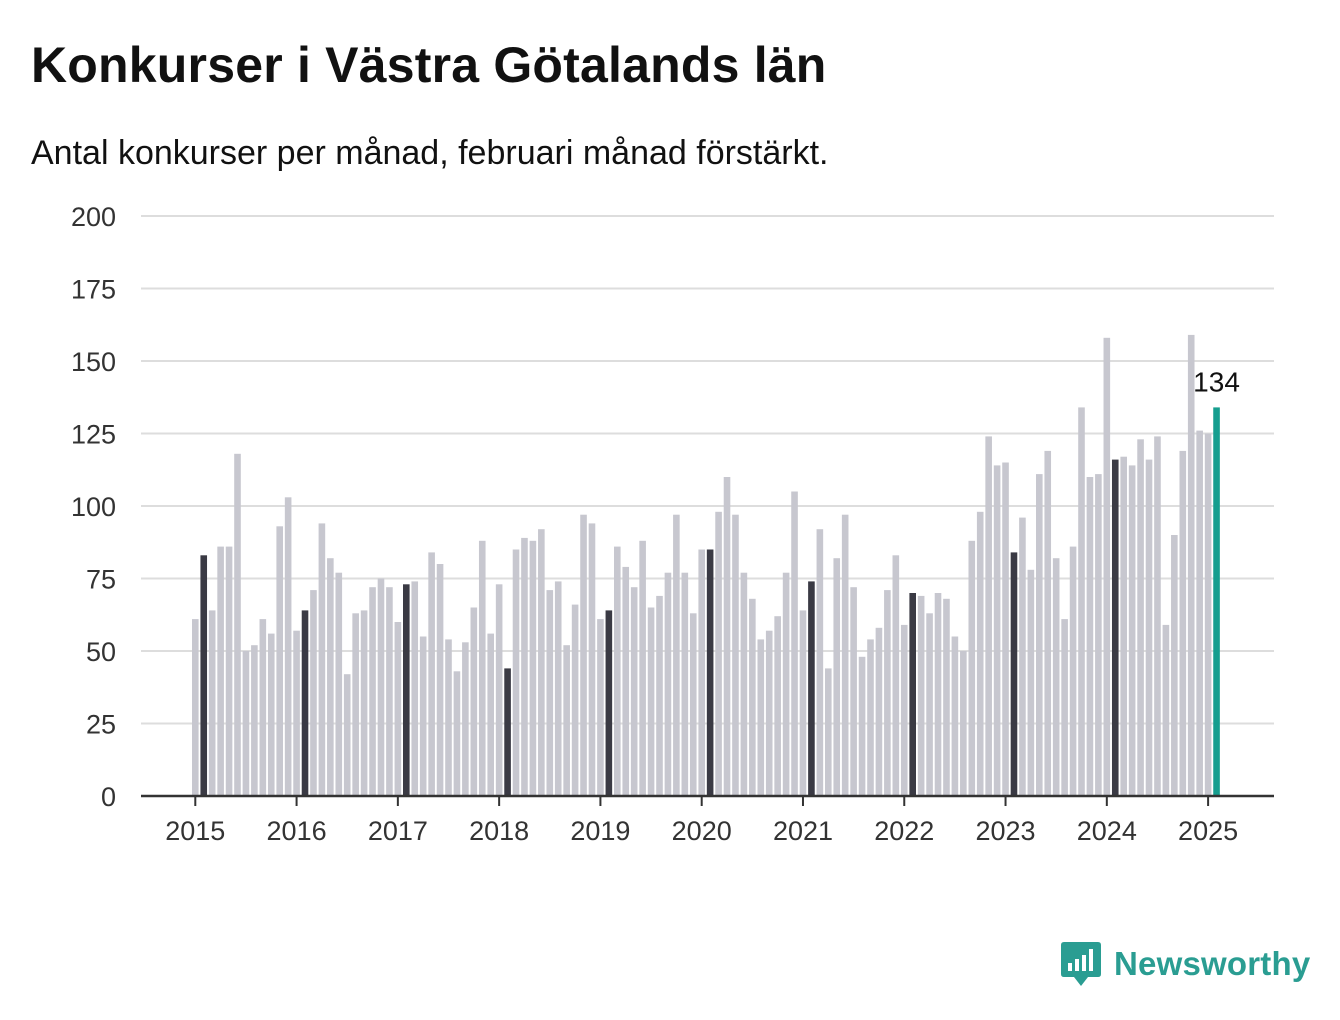 This screenshot has height=1020, width=1340. Describe the element at coordinates (600, 831) in the screenshot. I see `x-tick-label: 2019` at that location.